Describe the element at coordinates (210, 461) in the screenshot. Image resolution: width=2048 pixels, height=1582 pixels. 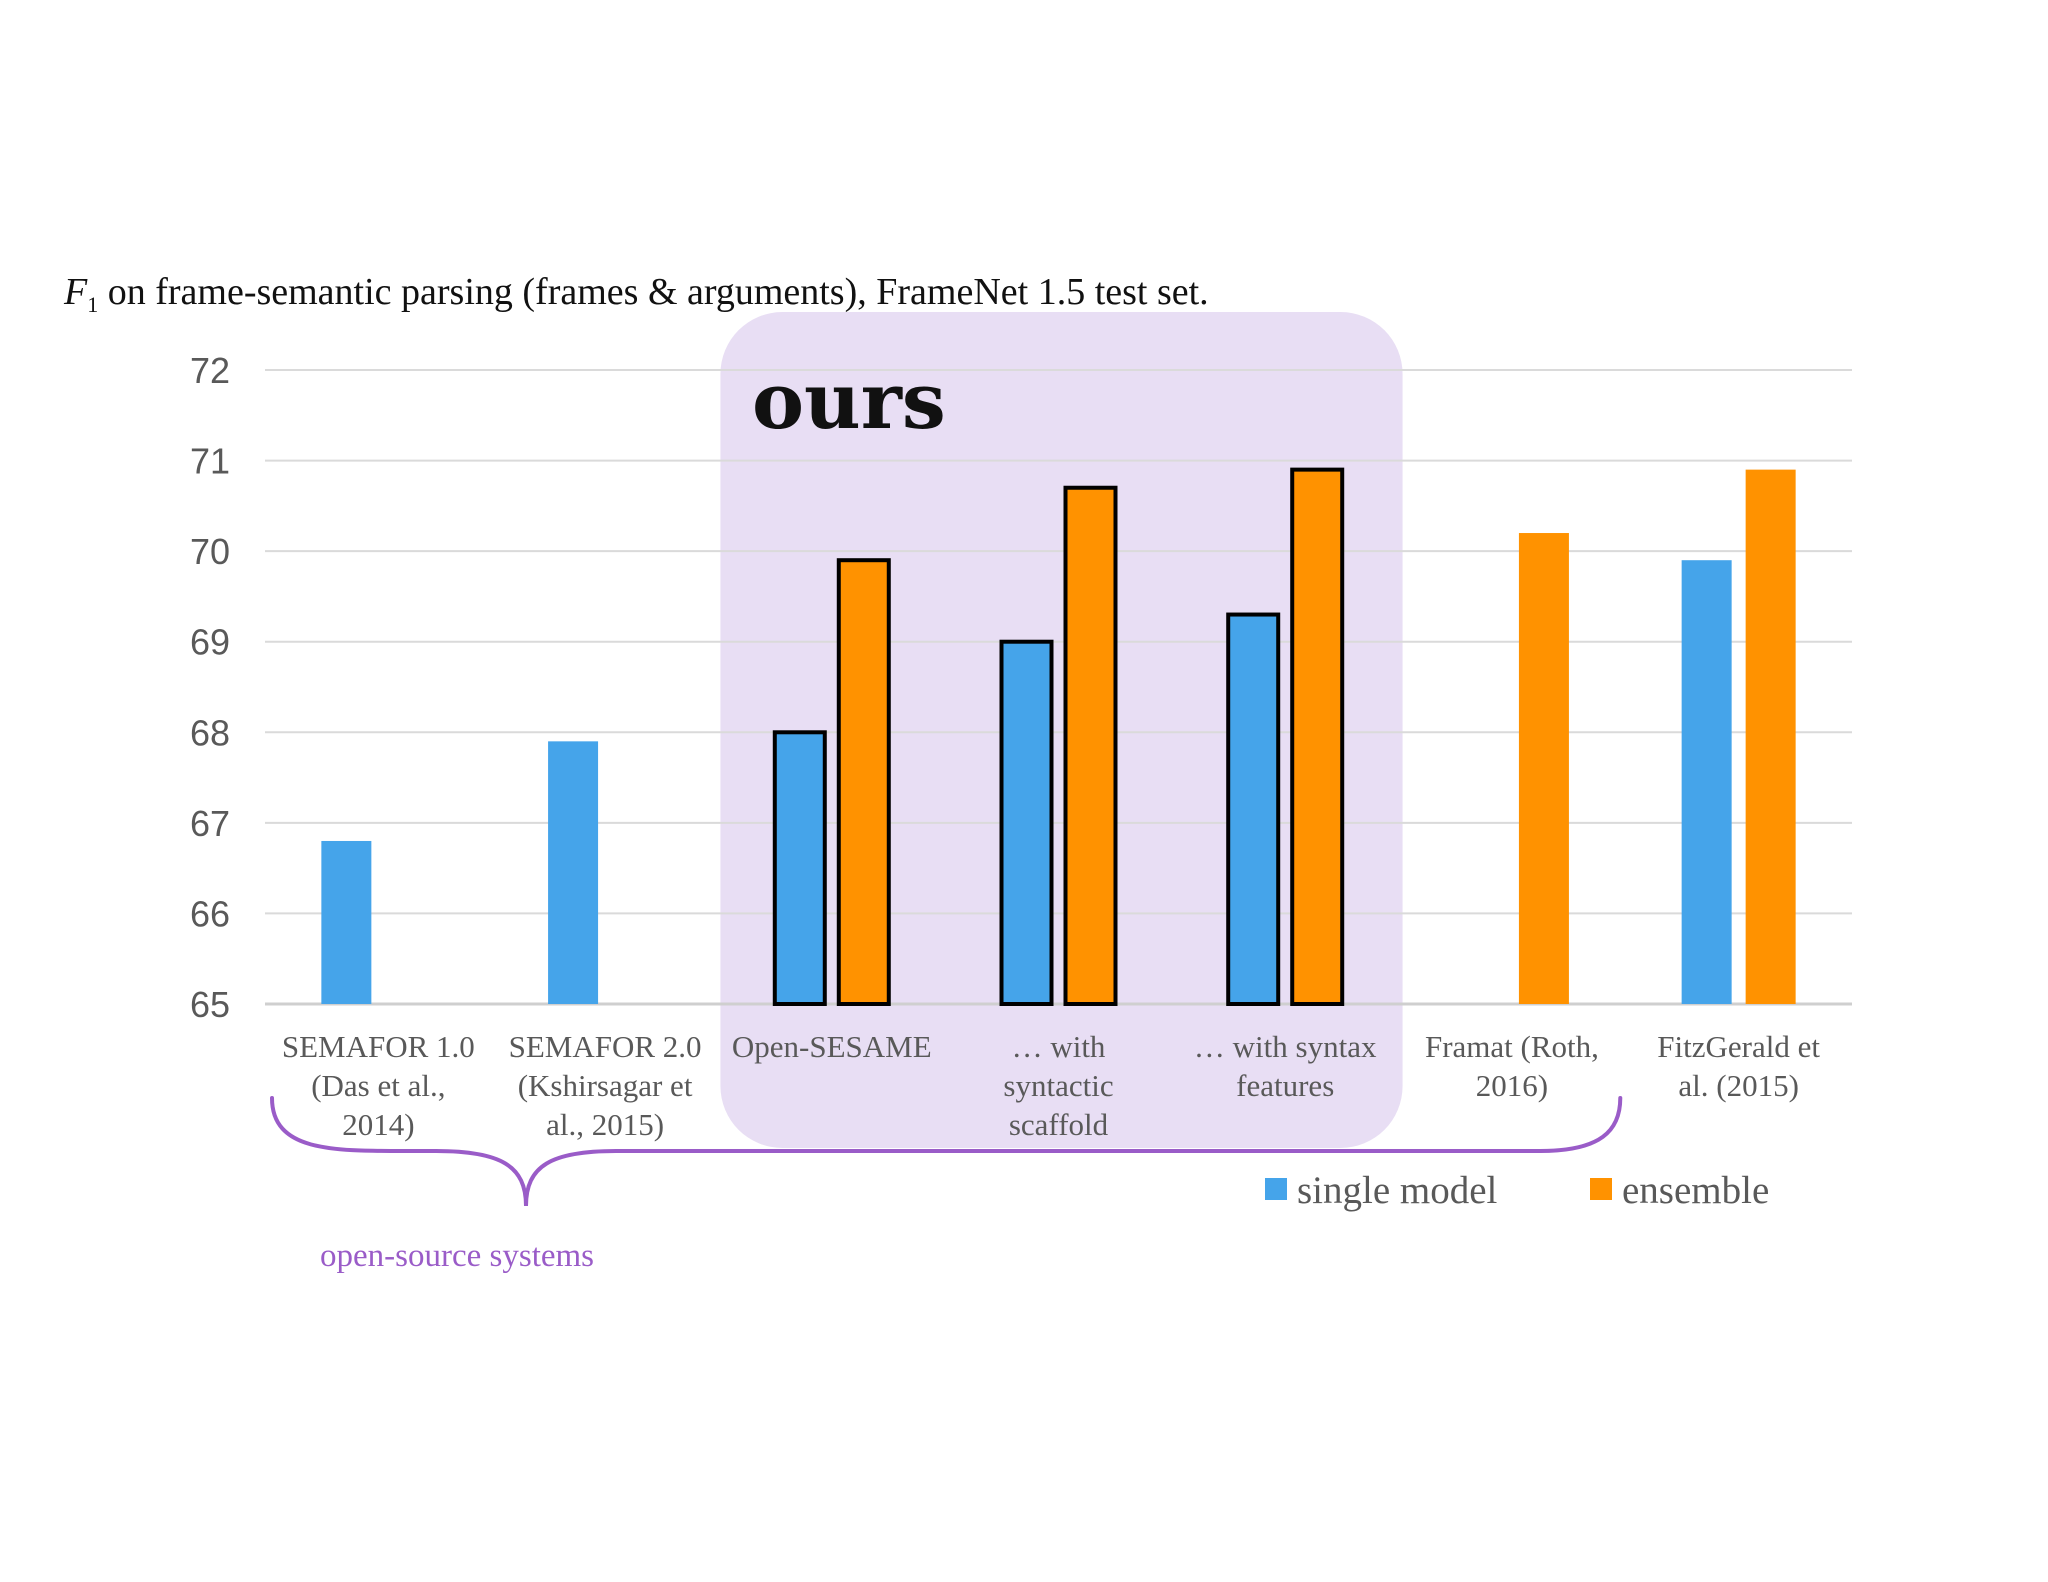
I see `y-tick-label-71: 71` at that location.